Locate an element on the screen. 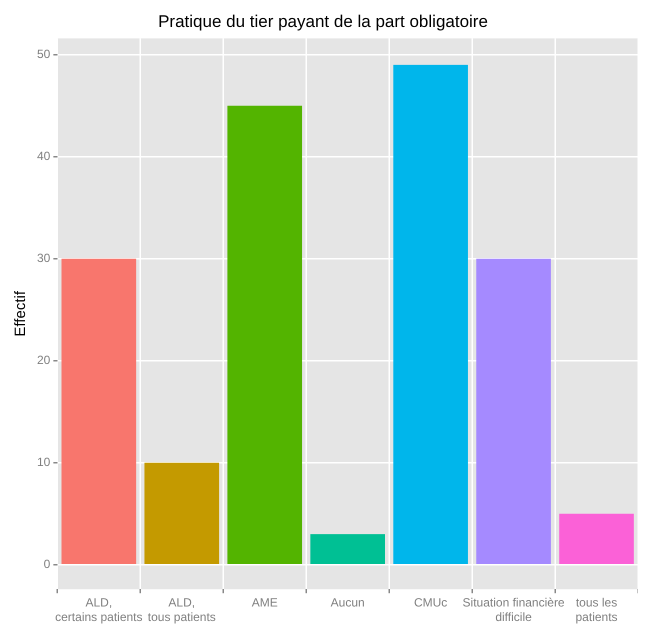 This screenshot has height=636, width=646. x-tick-label: tous les patients is located at coordinates (597, 610).